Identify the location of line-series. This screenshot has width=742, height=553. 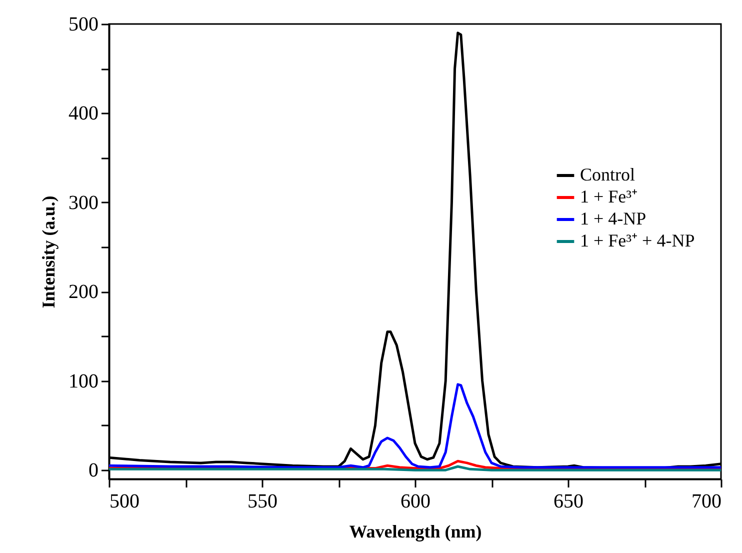
(415, 426).